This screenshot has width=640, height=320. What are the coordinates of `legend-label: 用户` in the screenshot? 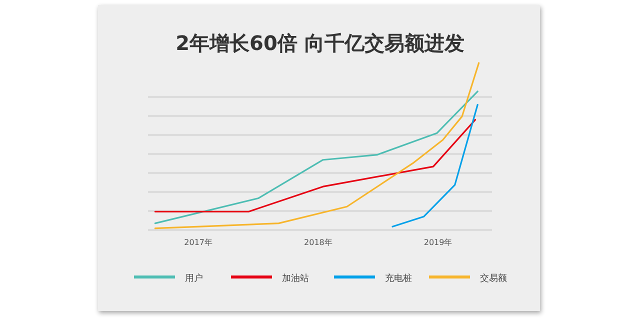 It's located at (194, 278).